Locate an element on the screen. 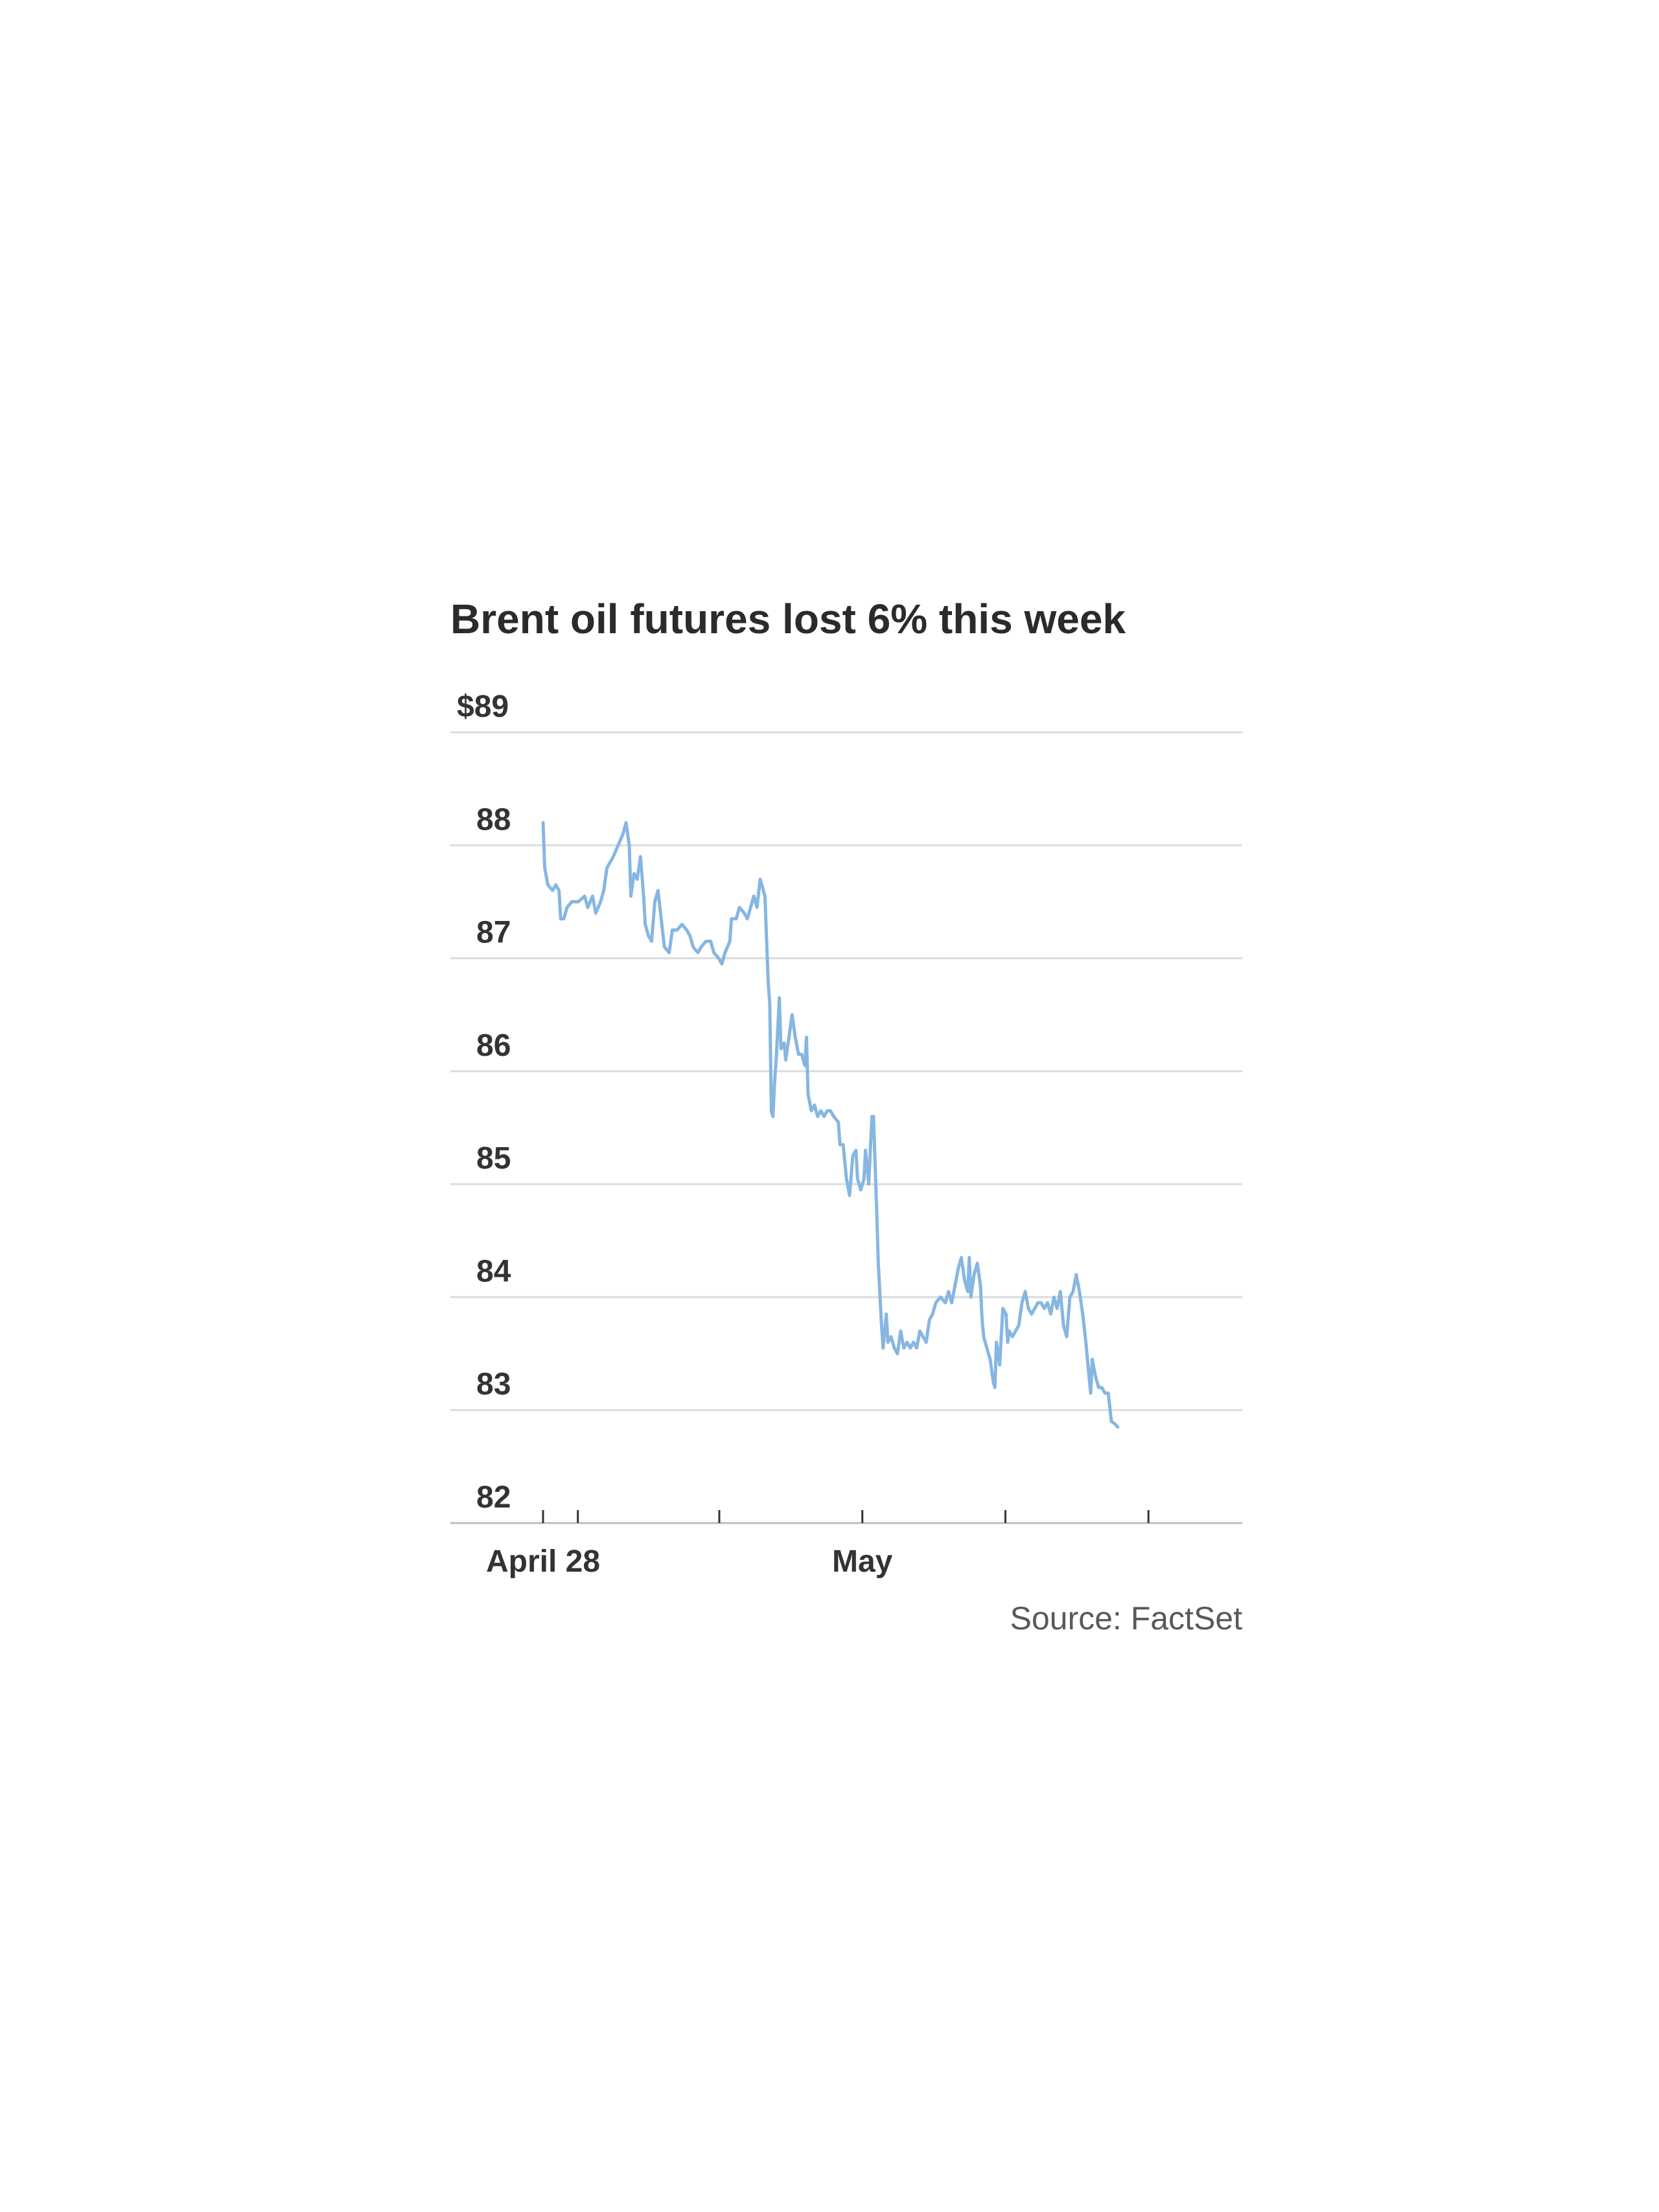 The image size is (1659, 2212). y-tick-label-88: 88 is located at coordinates (494, 819).